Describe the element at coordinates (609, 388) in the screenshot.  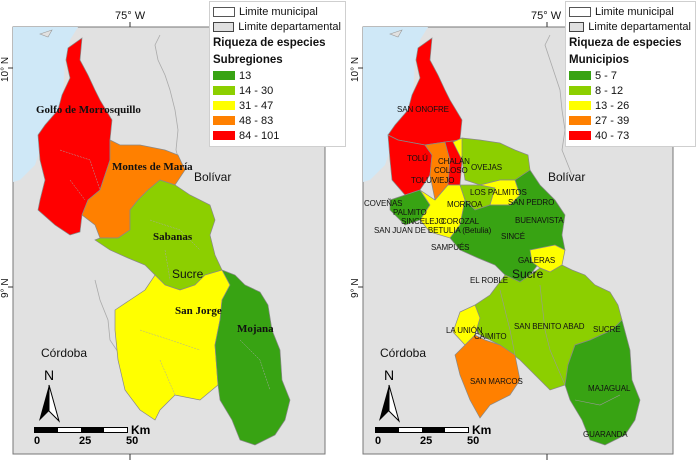
I see `muni-label-majagual: MAJAGUAL` at that location.